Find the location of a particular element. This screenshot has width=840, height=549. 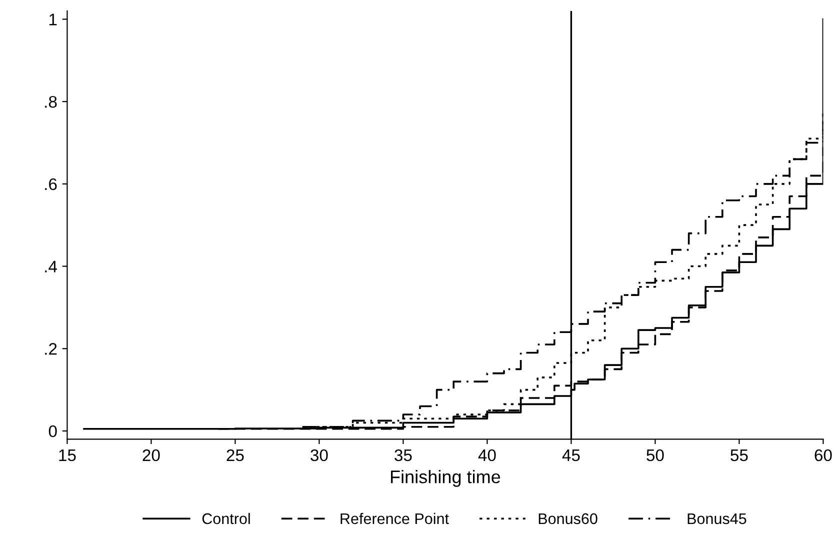

x-tick-label: 40 is located at coordinates (487, 455).